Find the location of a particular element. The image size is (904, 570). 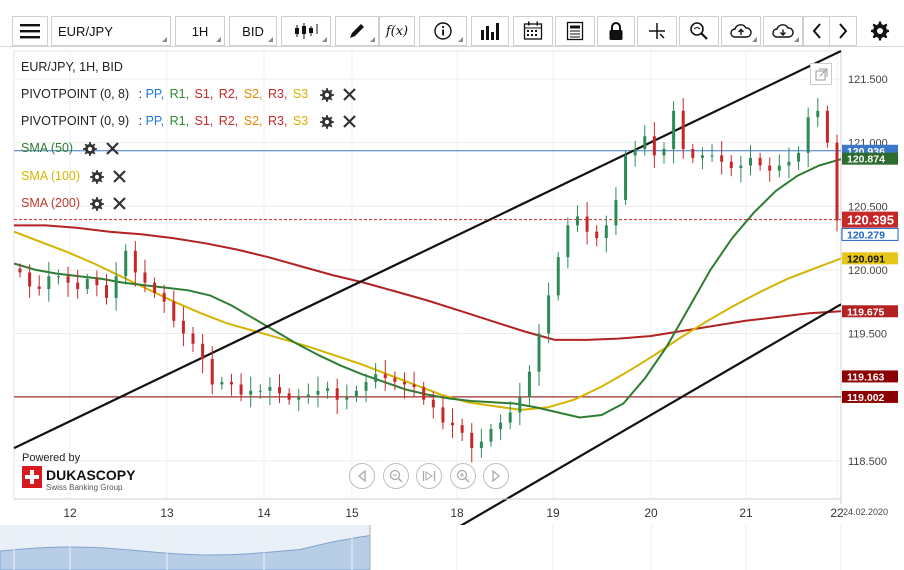

navigator is located at coordinates (452, 547).